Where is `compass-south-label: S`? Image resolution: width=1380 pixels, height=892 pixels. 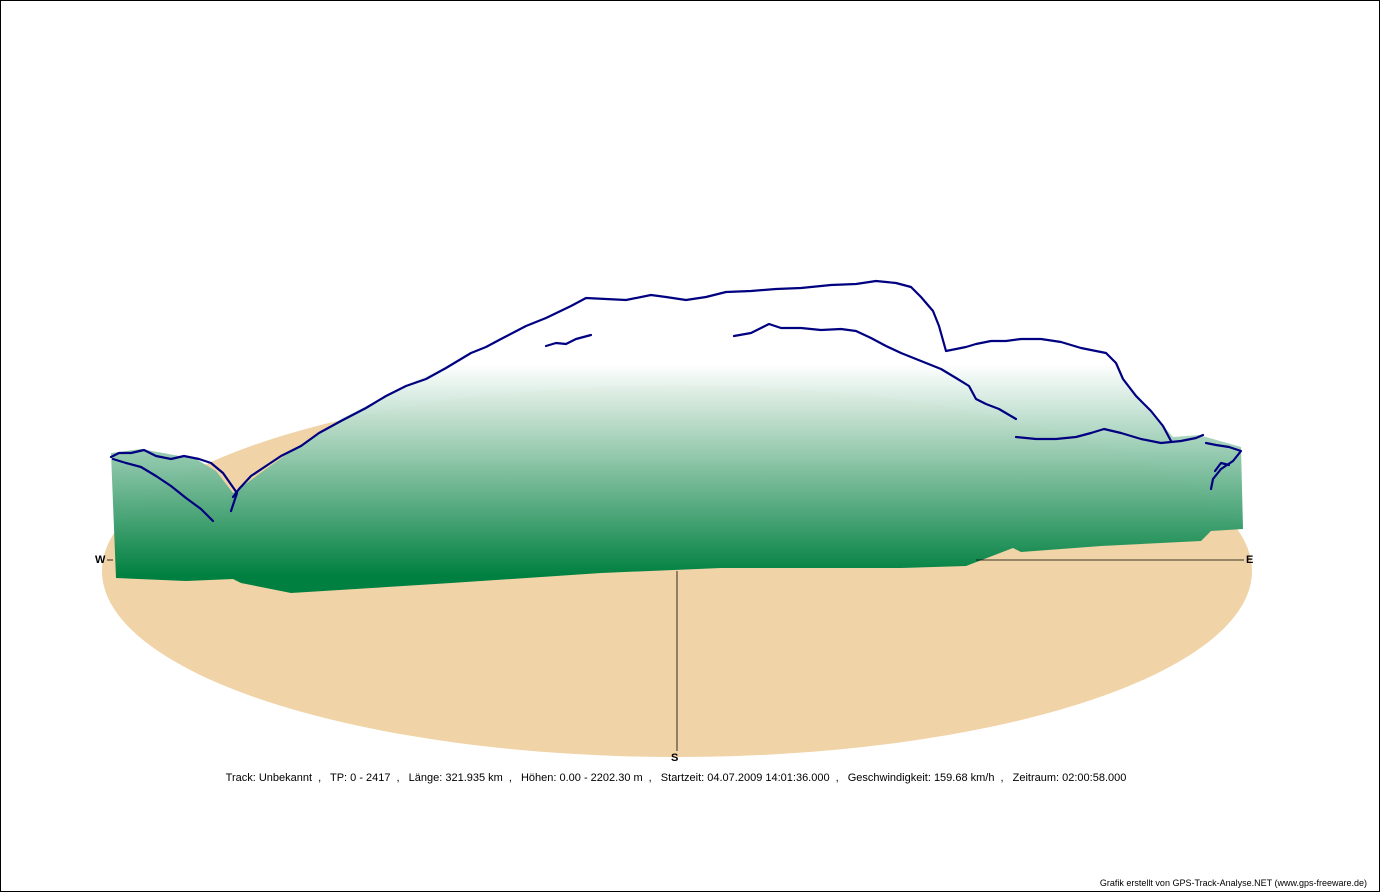 compass-south-label: S is located at coordinates (675, 758).